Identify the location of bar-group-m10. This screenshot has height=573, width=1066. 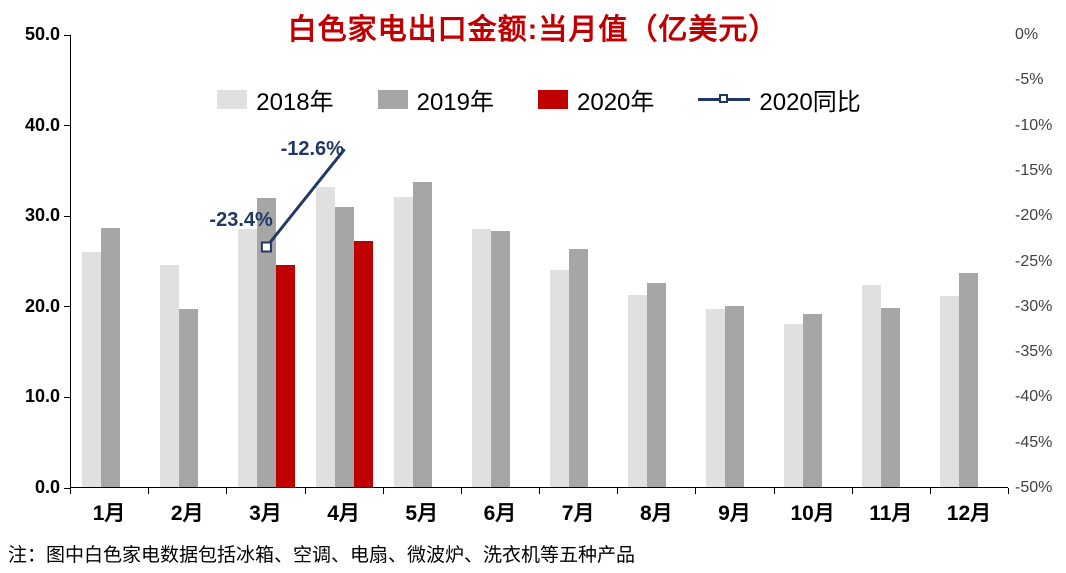
(813, 261).